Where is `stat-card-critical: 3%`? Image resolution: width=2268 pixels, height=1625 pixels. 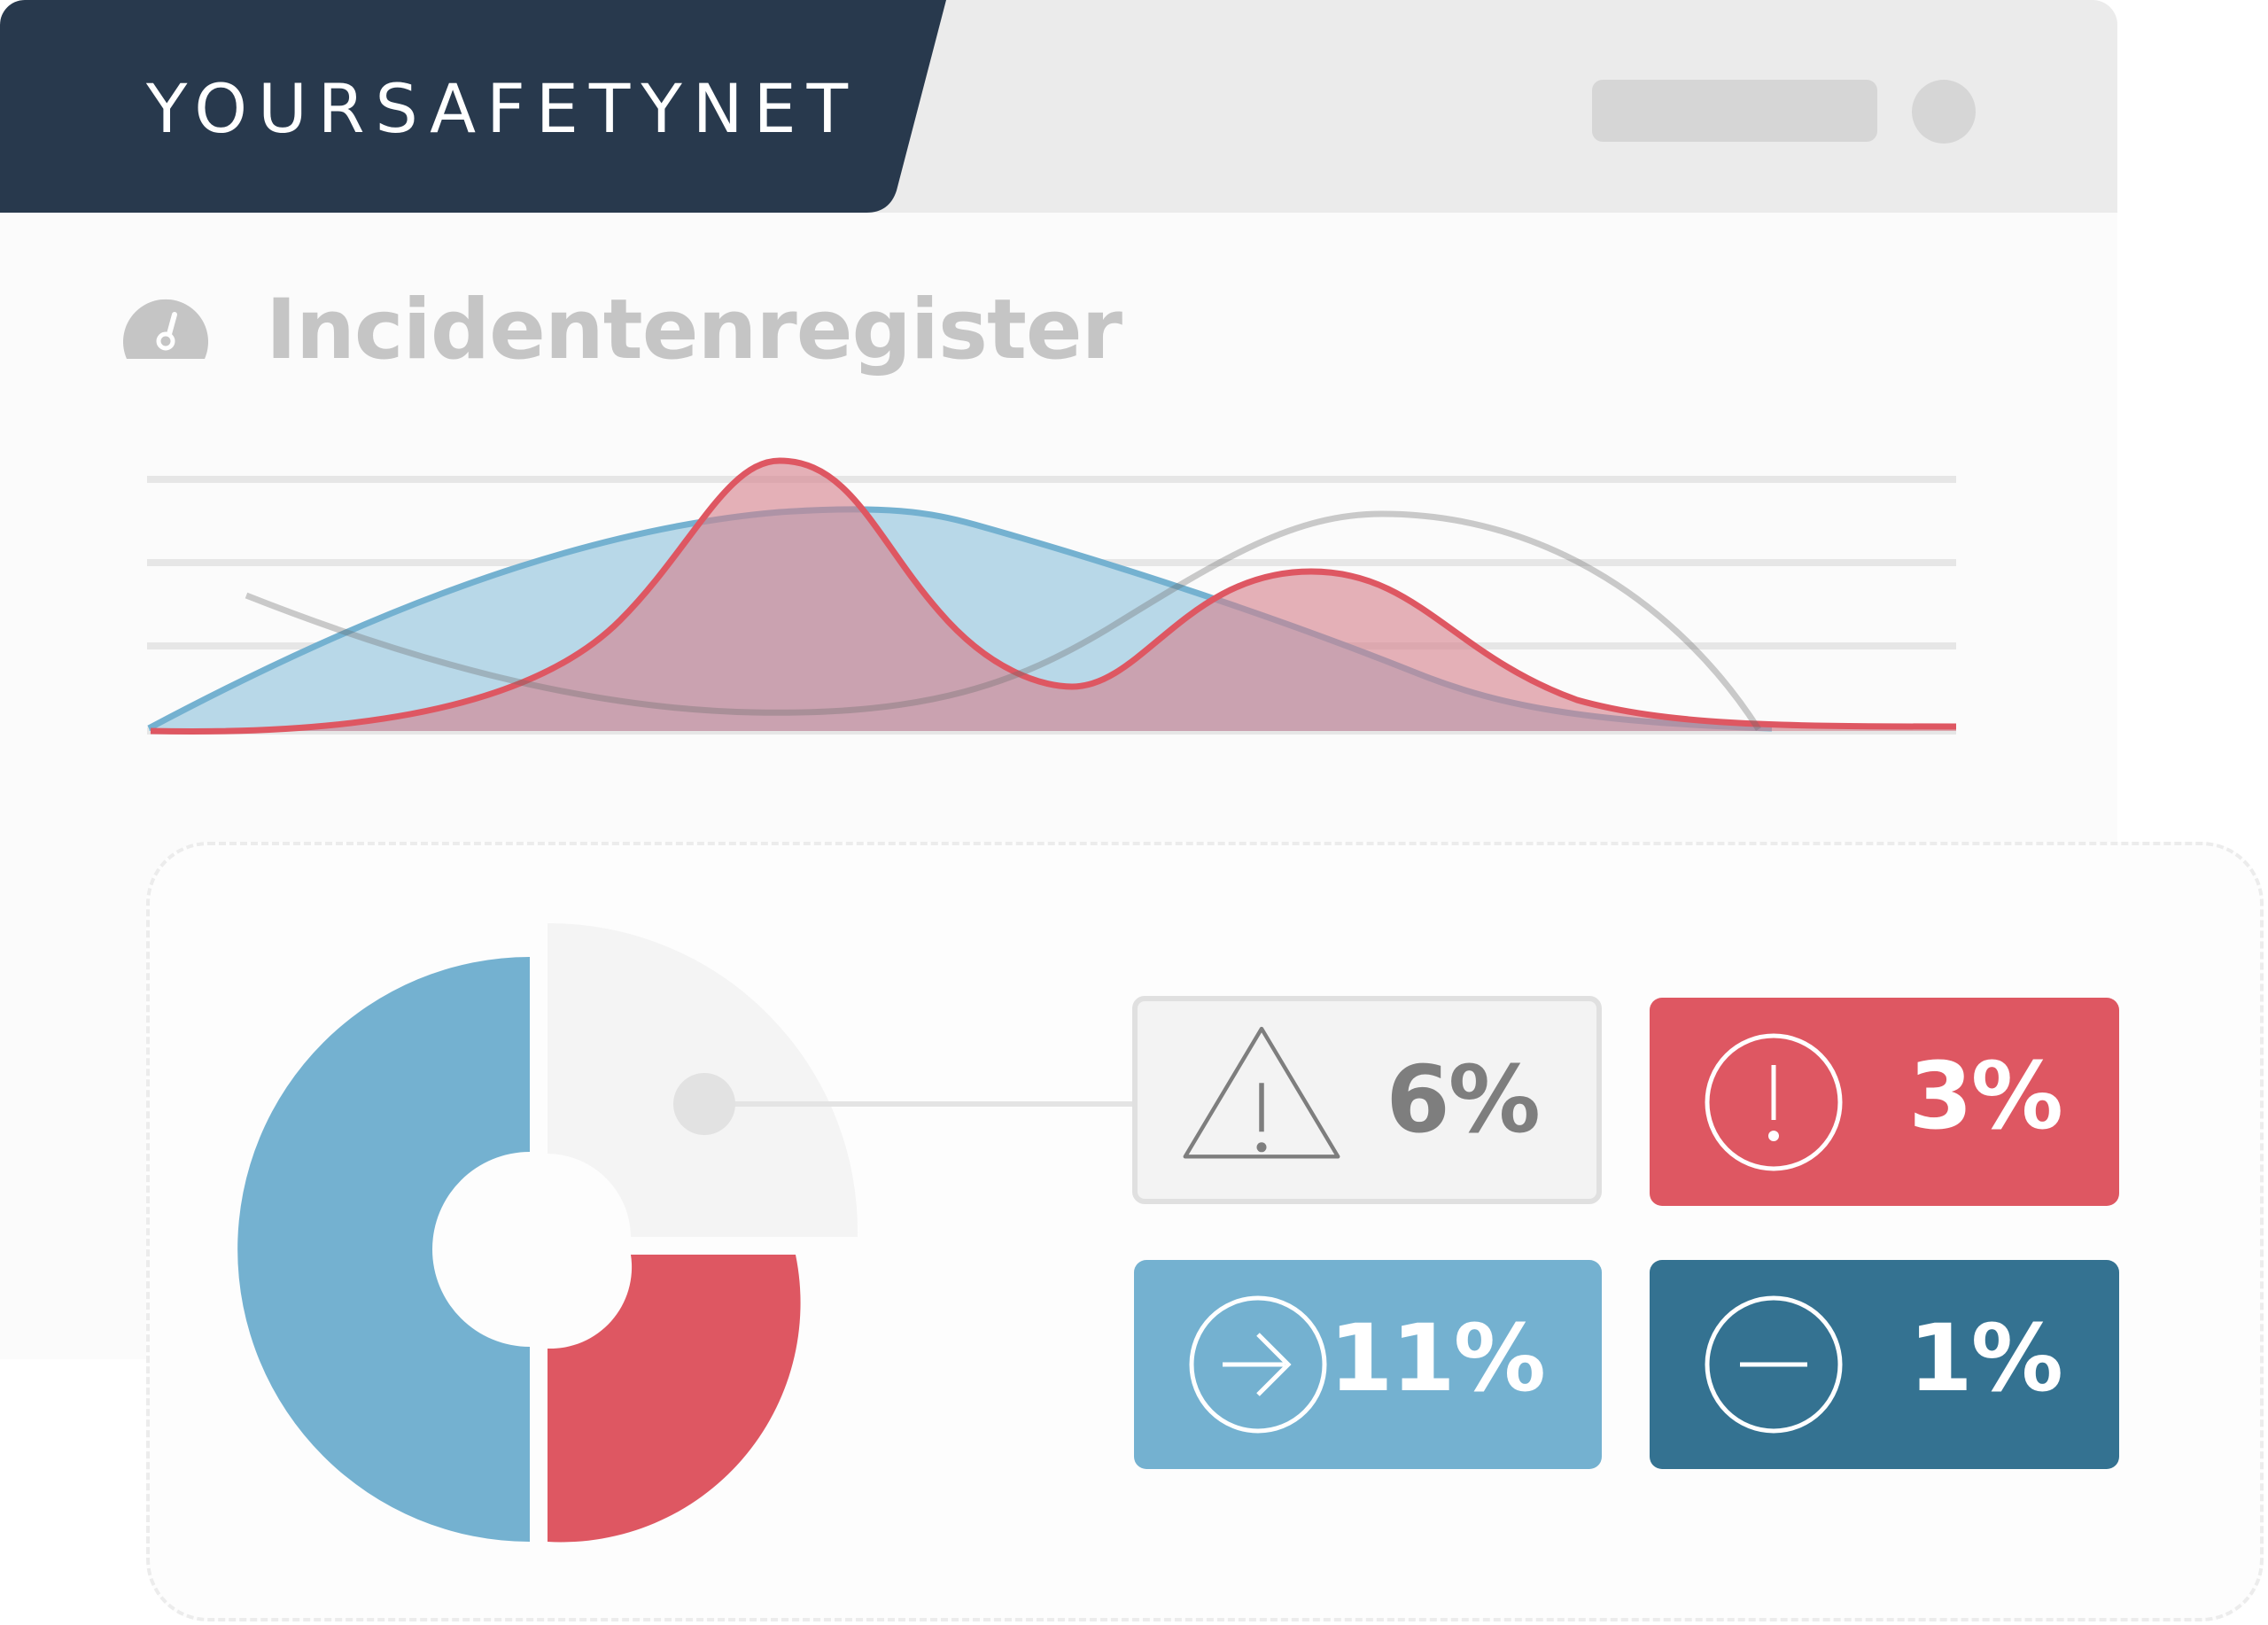
stat-card-critical: 3% is located at coordinates (1884, 1102).